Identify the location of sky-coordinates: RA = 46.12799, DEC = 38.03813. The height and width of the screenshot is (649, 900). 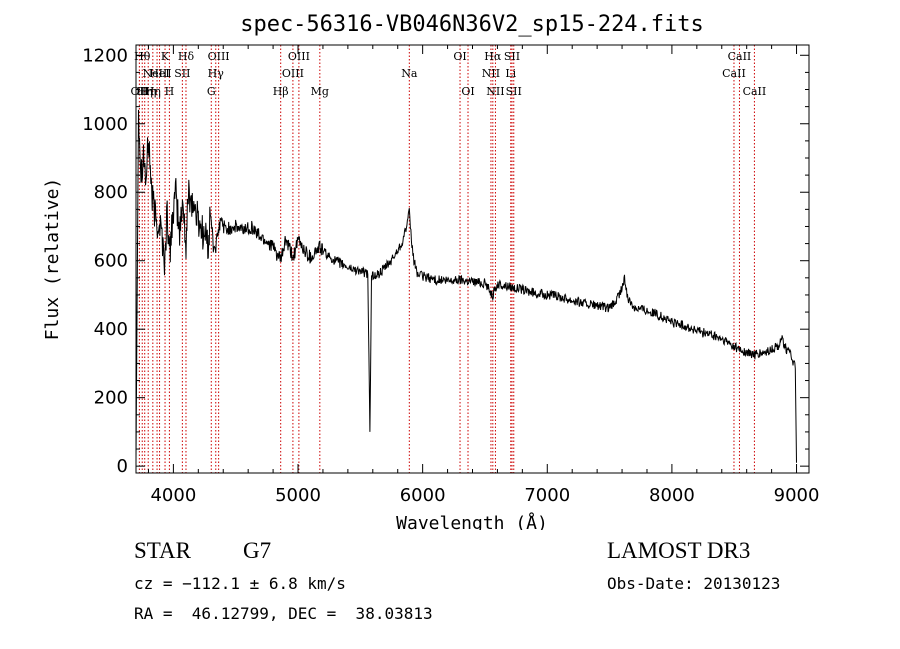
(283, 613).